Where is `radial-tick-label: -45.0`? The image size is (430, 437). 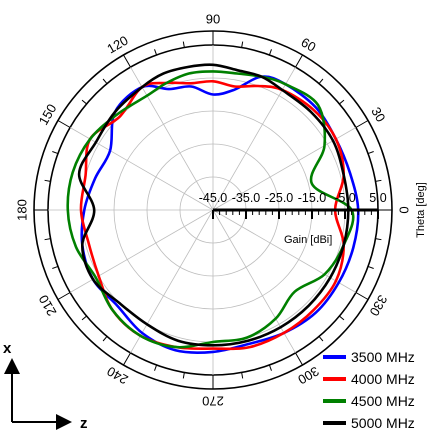 radial-tick-label: -45.0 is located at coordinates (213, 198).